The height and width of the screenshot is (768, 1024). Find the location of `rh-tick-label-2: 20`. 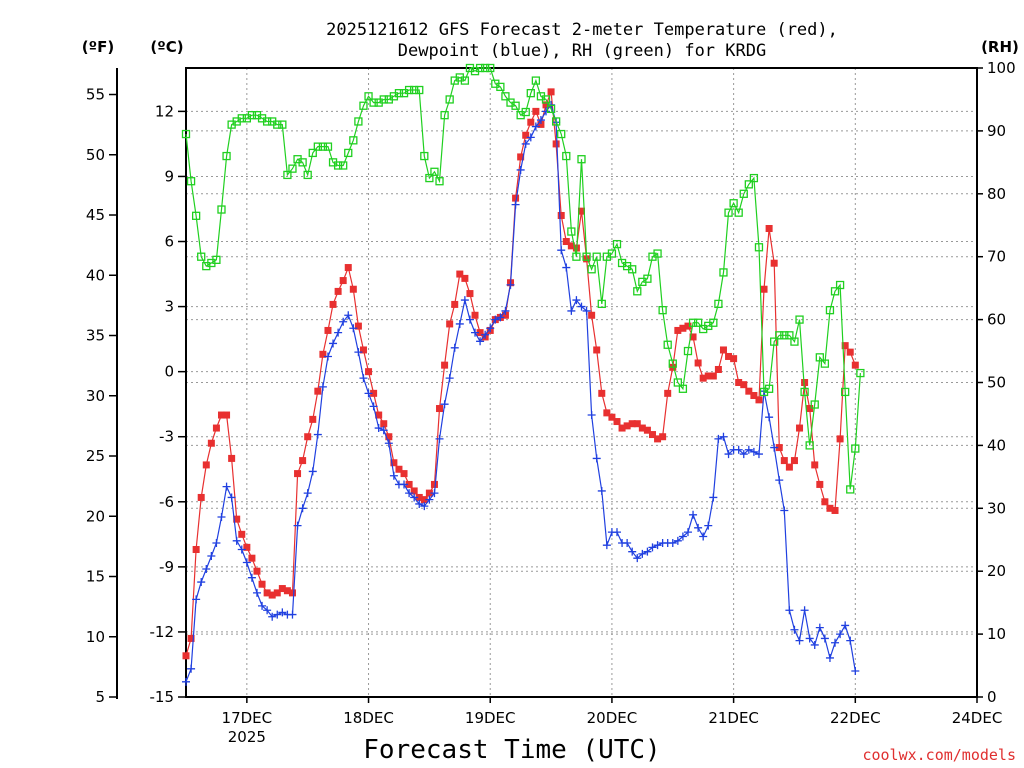

rh-tick-label-2: 20 is located at coordinates (996, 571).